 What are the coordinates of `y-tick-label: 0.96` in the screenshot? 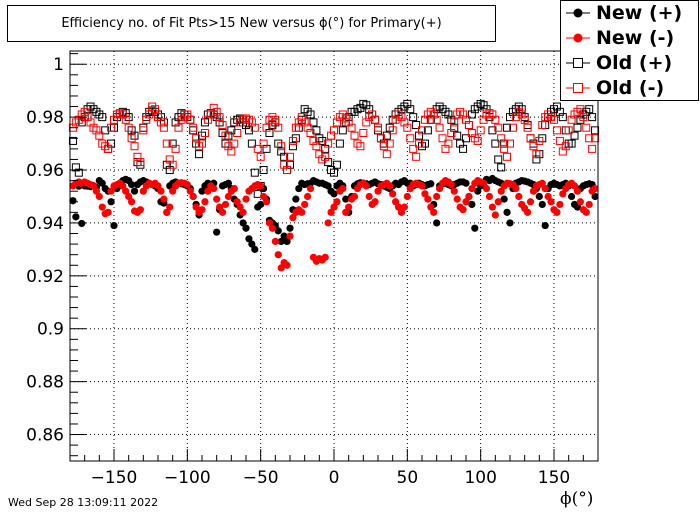 It's located at (45, 171).